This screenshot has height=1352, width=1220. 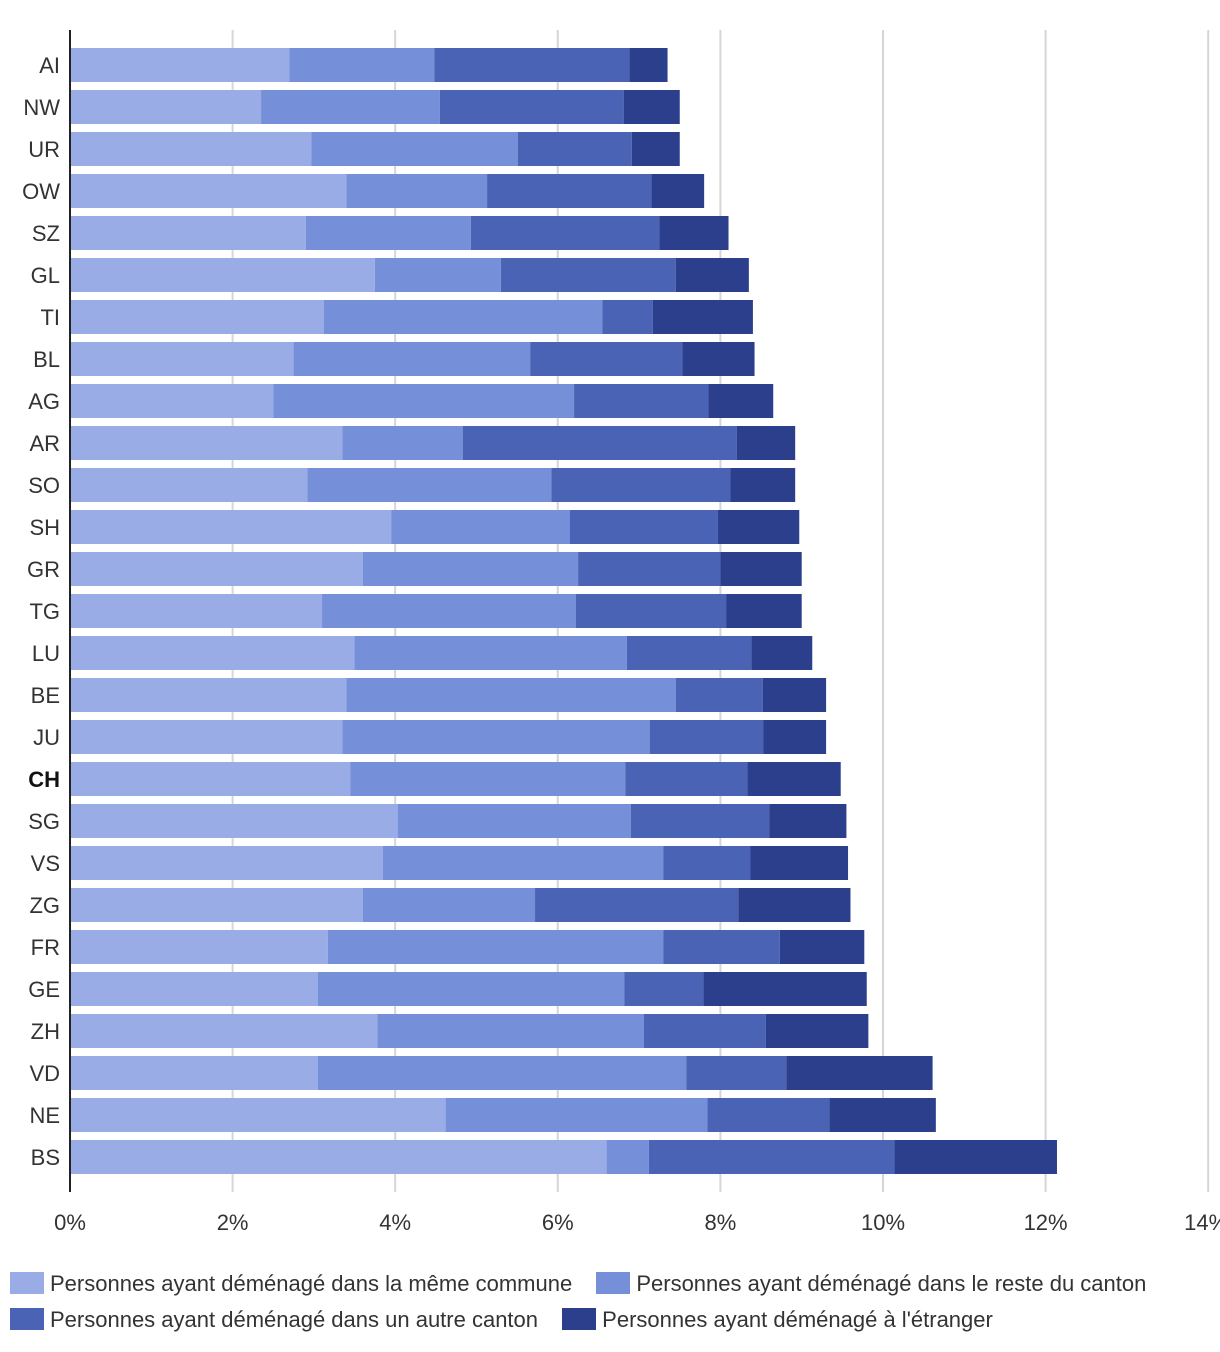 What do you see at coordinates (777, 1319) in the screenshot?
I see `legend-item-abroad: Personnes ayant déménagé à l'étranger` at bounding box center [777, 1319].